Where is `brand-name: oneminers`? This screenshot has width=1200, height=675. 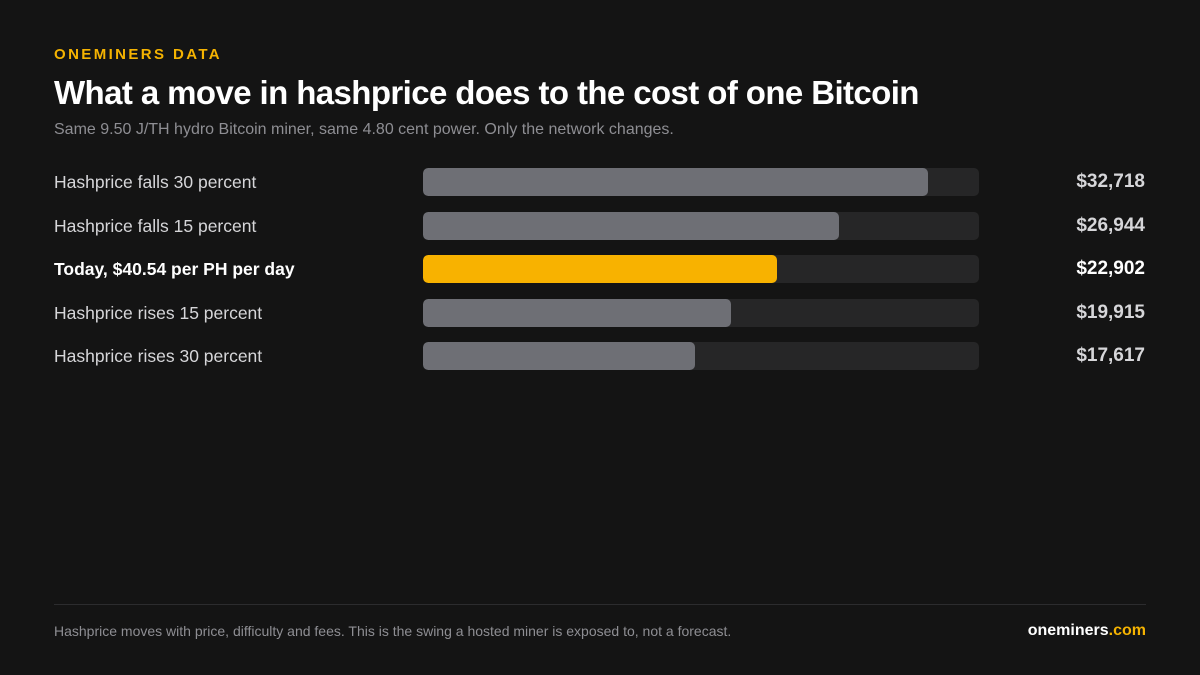
brand-name: oneminers is located at coordinates (1068, 630).